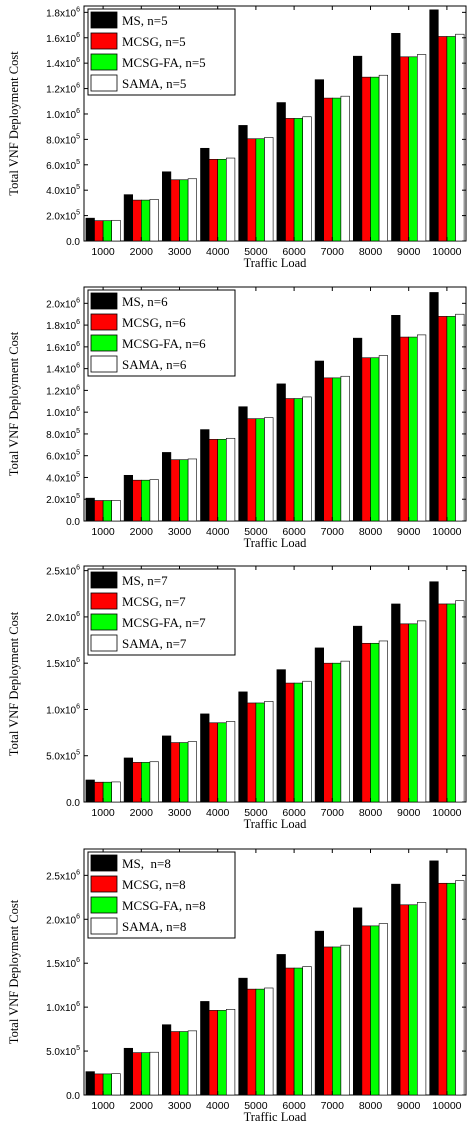  Describe the element at coordinates (63, 165) in the screenshot. I see `y-tick-label: 6.0x10⁵` at that location.